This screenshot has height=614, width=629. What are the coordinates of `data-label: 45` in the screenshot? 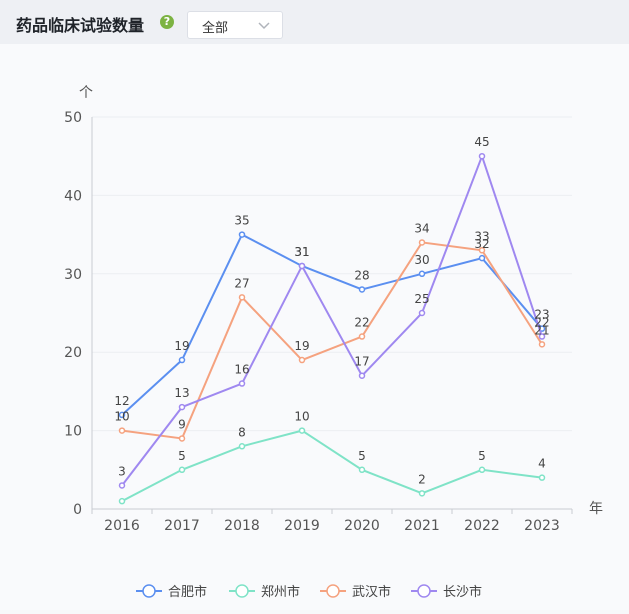 It's located at (481, 142).